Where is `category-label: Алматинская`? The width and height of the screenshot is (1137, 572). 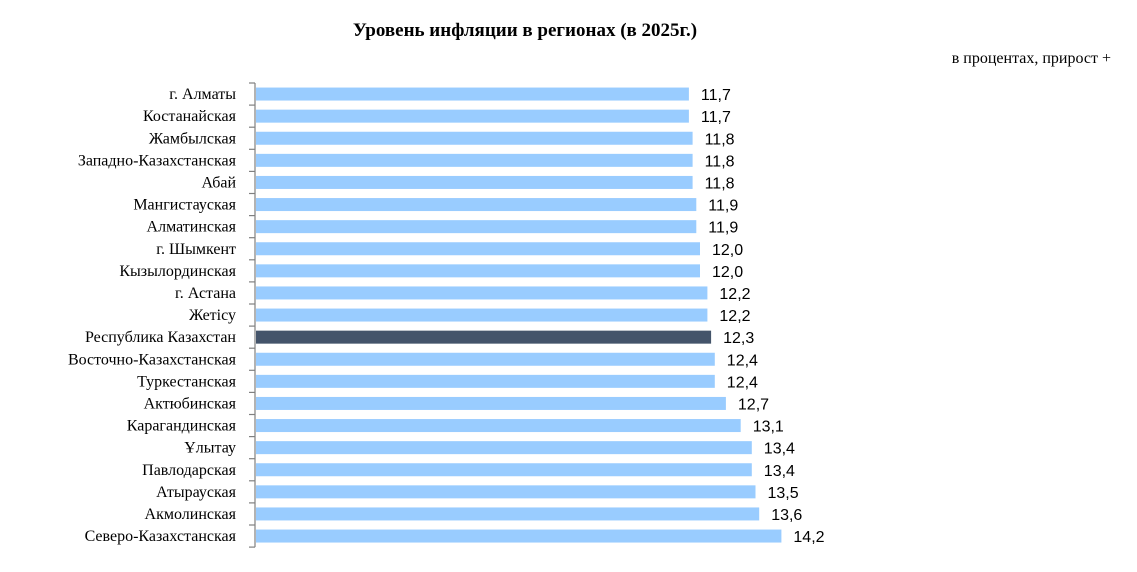 category-label: Алматинская is located at coordinates (192, 227).